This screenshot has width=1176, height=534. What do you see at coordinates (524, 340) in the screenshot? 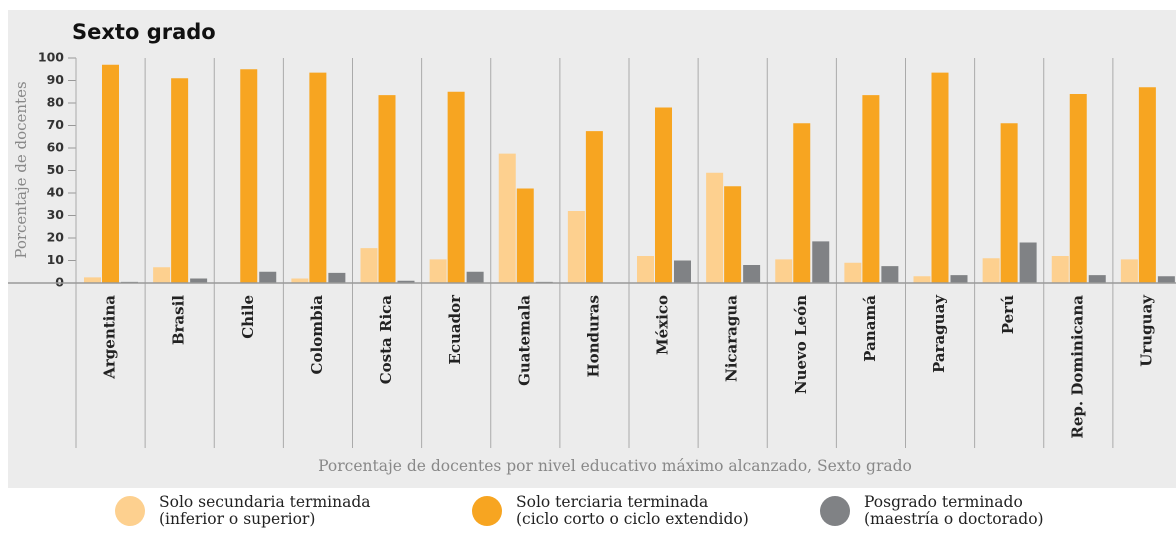
I see `x-tick-label: Guatemala` at bounding box center [524, 340].